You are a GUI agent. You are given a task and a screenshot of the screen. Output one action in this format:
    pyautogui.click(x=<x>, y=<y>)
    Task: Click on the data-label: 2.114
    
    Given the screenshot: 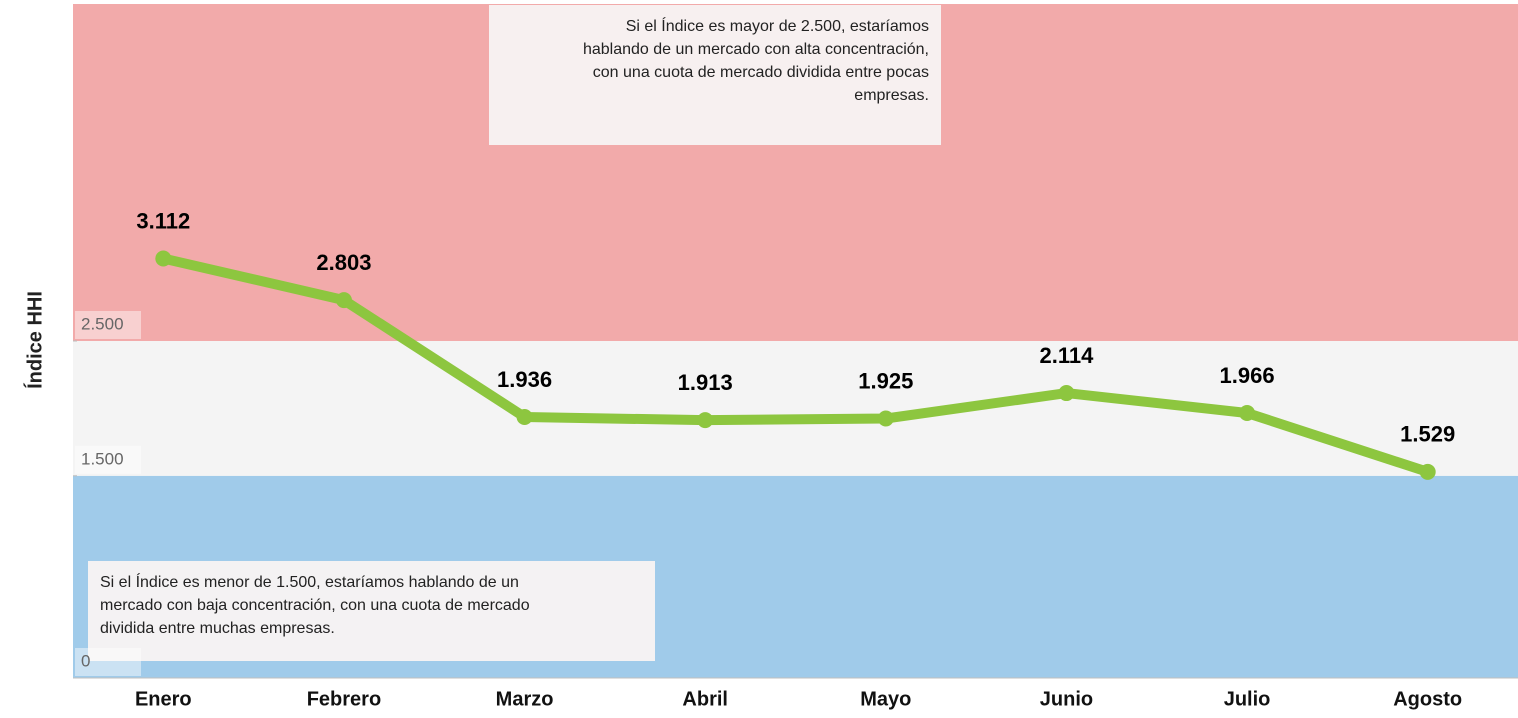 What is the action you would take?
    pyautogui.click(x=1067, y=355)
    